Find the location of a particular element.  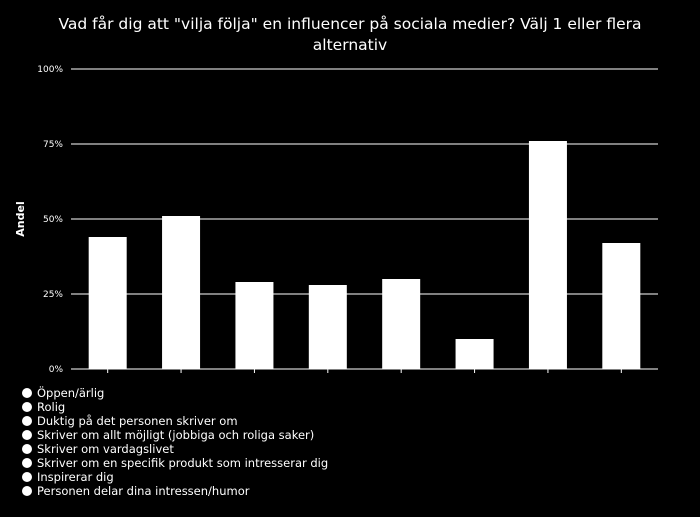

legend-item: Duktig på det personen skriver om is located at coordinates (175, 421).